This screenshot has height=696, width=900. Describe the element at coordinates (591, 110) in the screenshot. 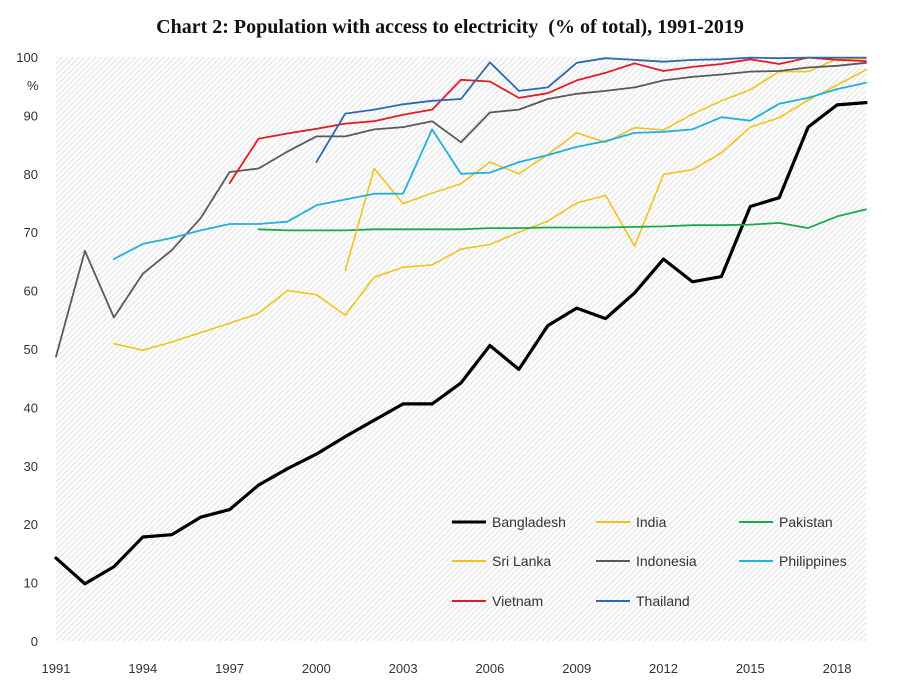

I see `series-line-thailand` at that location.